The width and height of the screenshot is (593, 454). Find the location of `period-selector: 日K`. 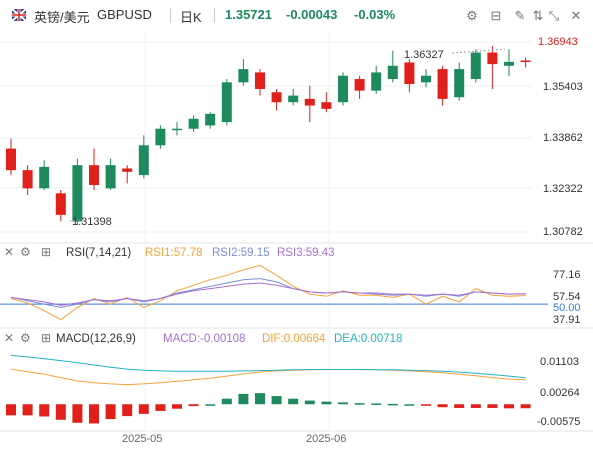

period-selector: 日K is located at coordinates (191, 17).